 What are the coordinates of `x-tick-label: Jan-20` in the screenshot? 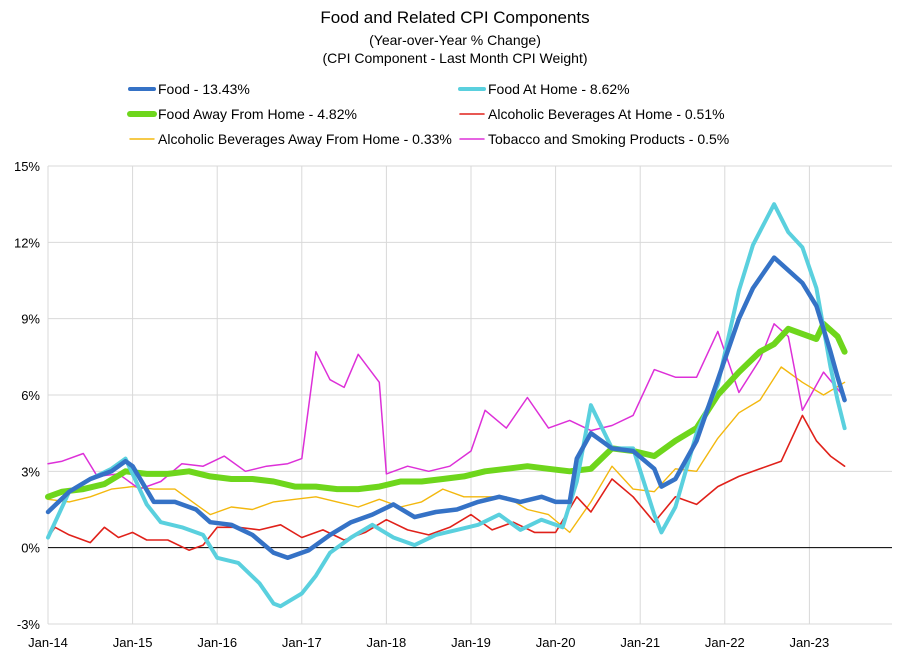 It's located at (556, 642).